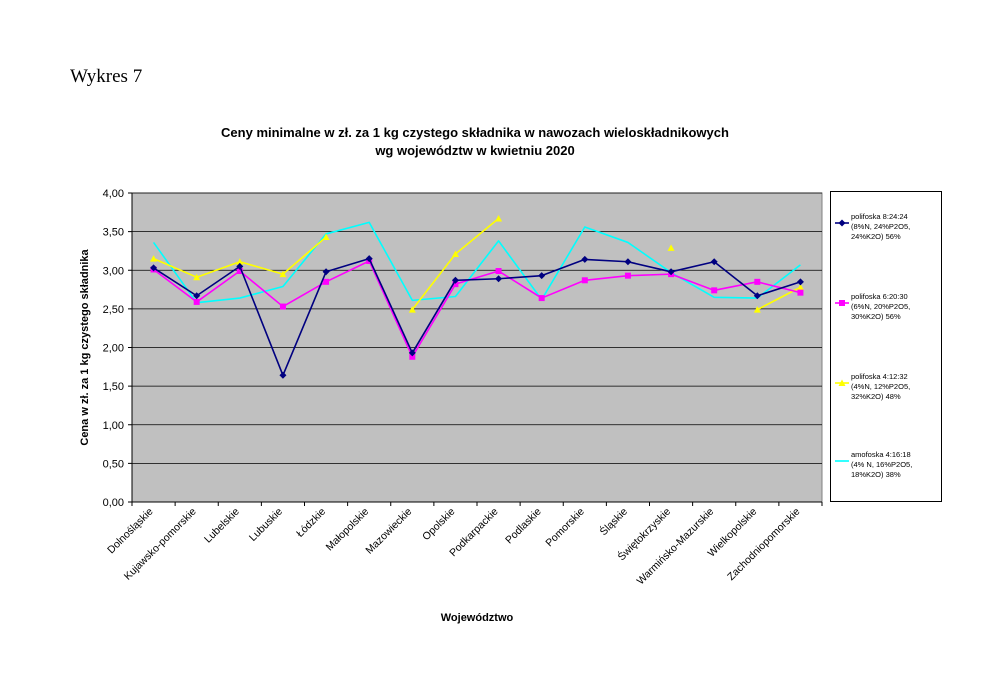  What do you see at coordinates (676, 547) in the screenshot?
I see `x-tick-label: Warmińsko-Mazurskie` at bounding box center [676, 547].